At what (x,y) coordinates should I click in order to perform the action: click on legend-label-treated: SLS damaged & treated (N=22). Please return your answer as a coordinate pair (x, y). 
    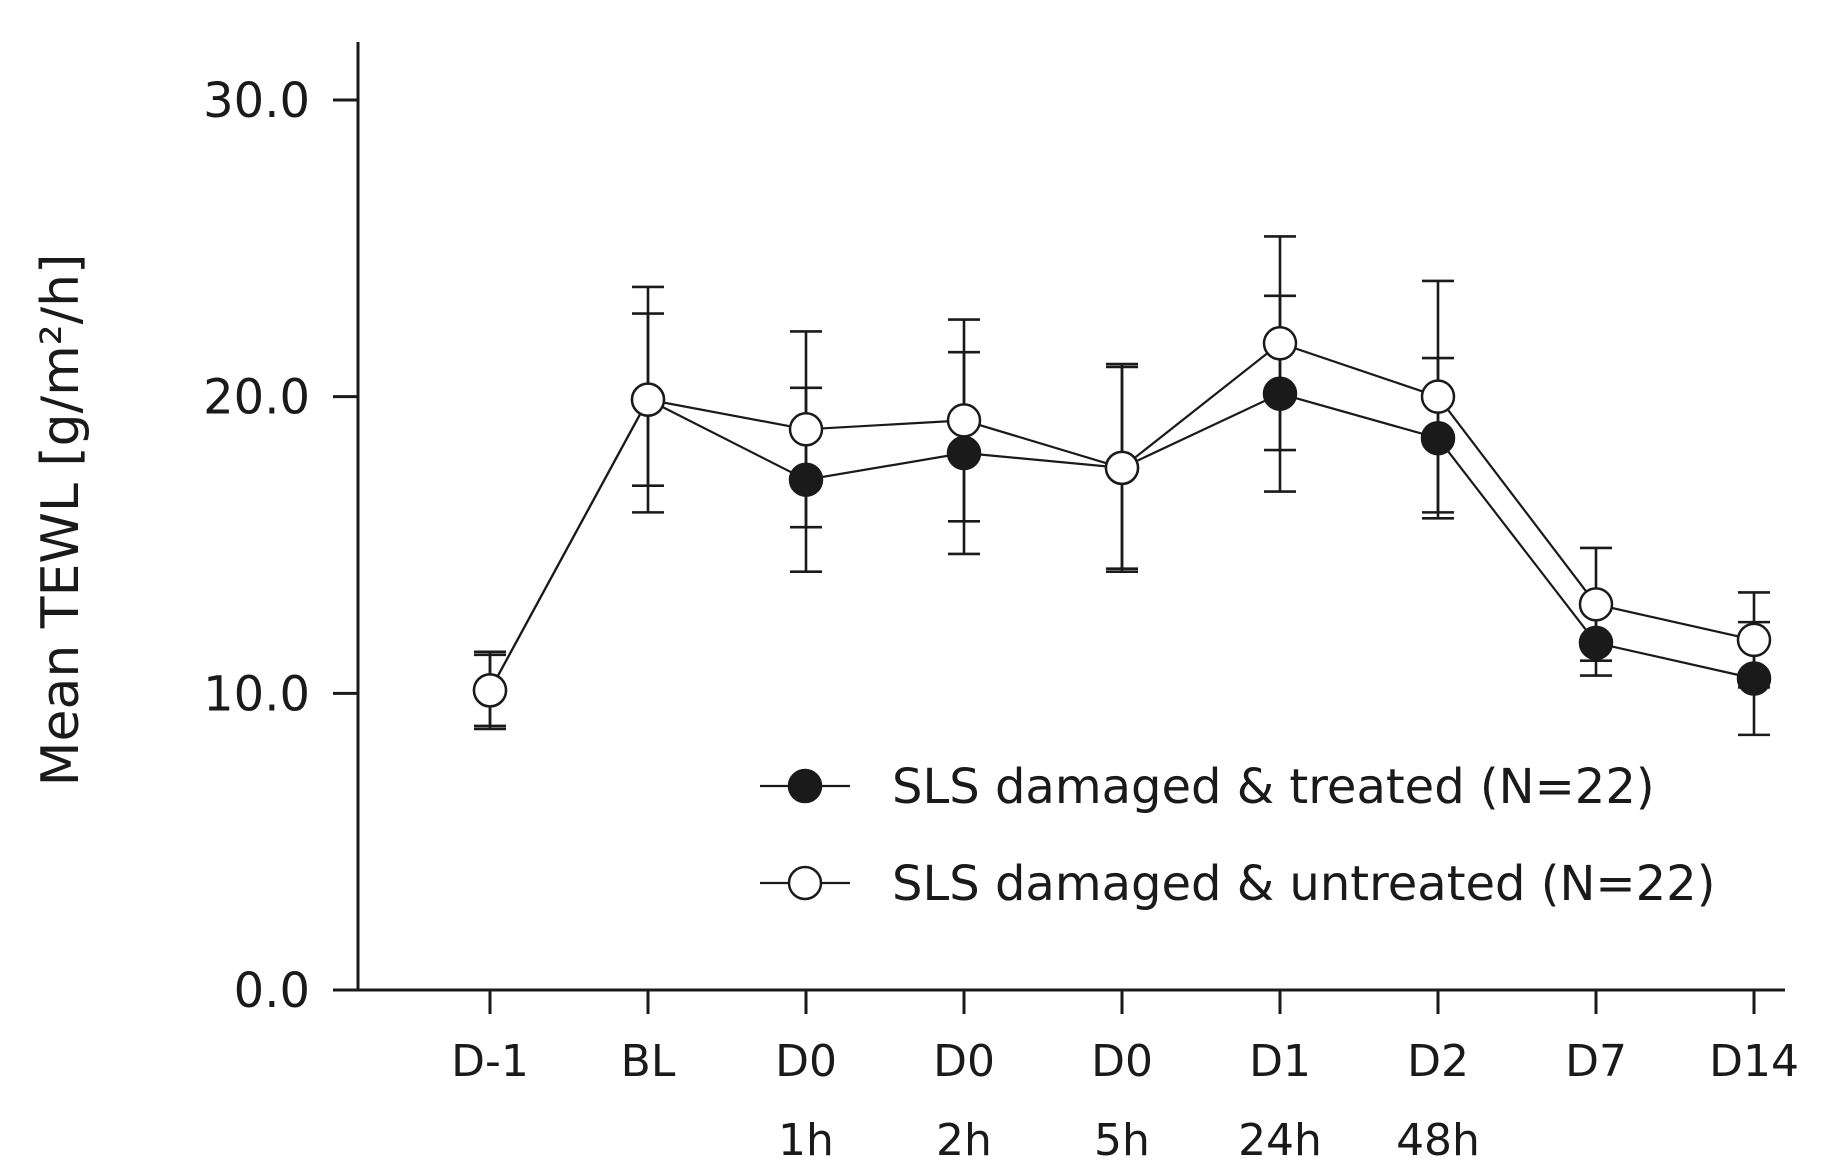
    Looking at the image, I should click on (1273, 787).